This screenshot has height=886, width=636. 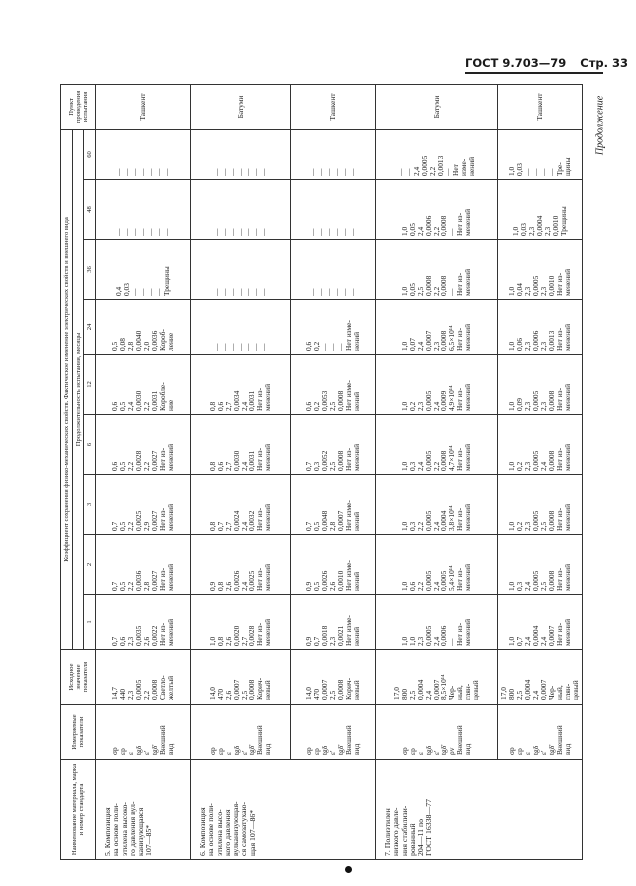 I want to click on header-month: 48, so click(x=89, y=209).